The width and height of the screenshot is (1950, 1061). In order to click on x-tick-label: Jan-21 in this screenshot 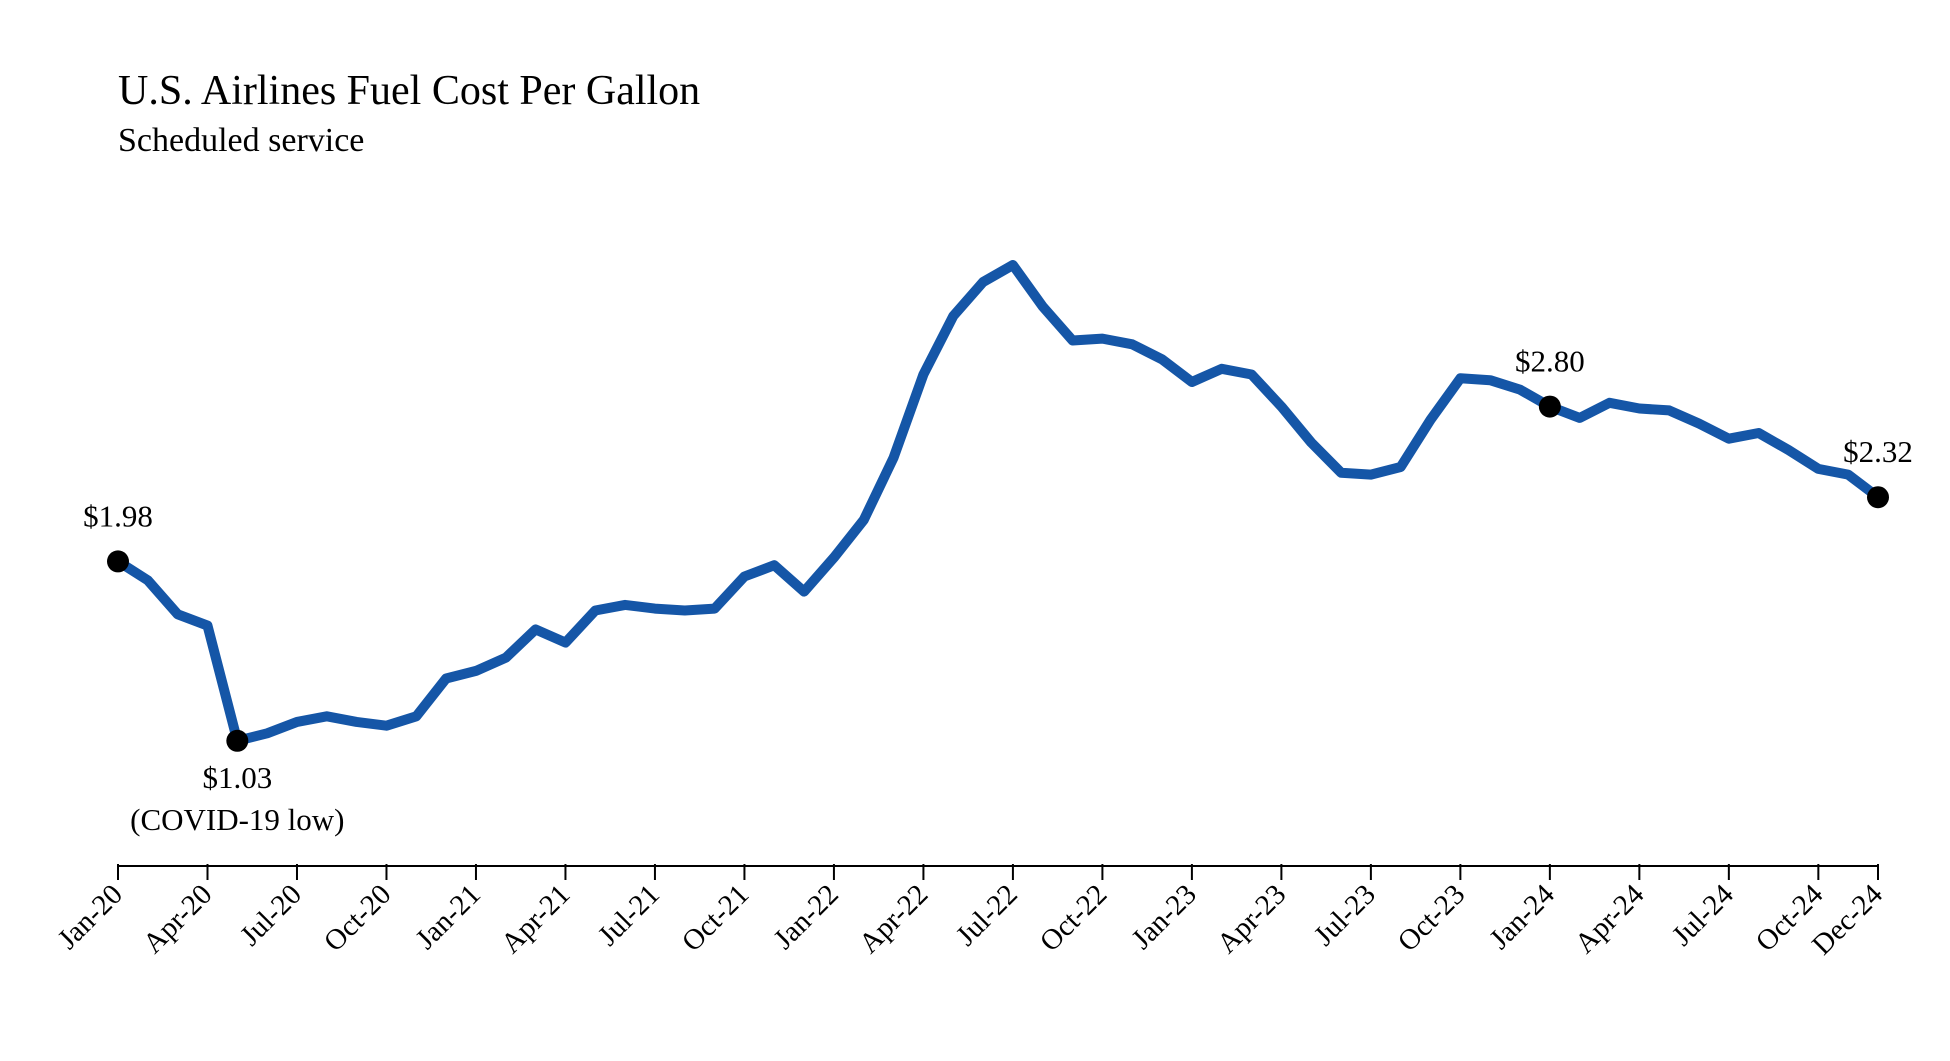, I will do `click(448, 916)`.